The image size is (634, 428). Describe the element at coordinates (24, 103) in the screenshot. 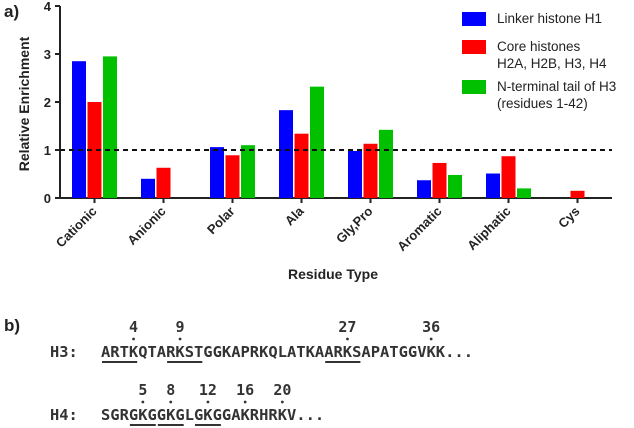

I see `y-axis-title: Relative Enrichment` at that location.